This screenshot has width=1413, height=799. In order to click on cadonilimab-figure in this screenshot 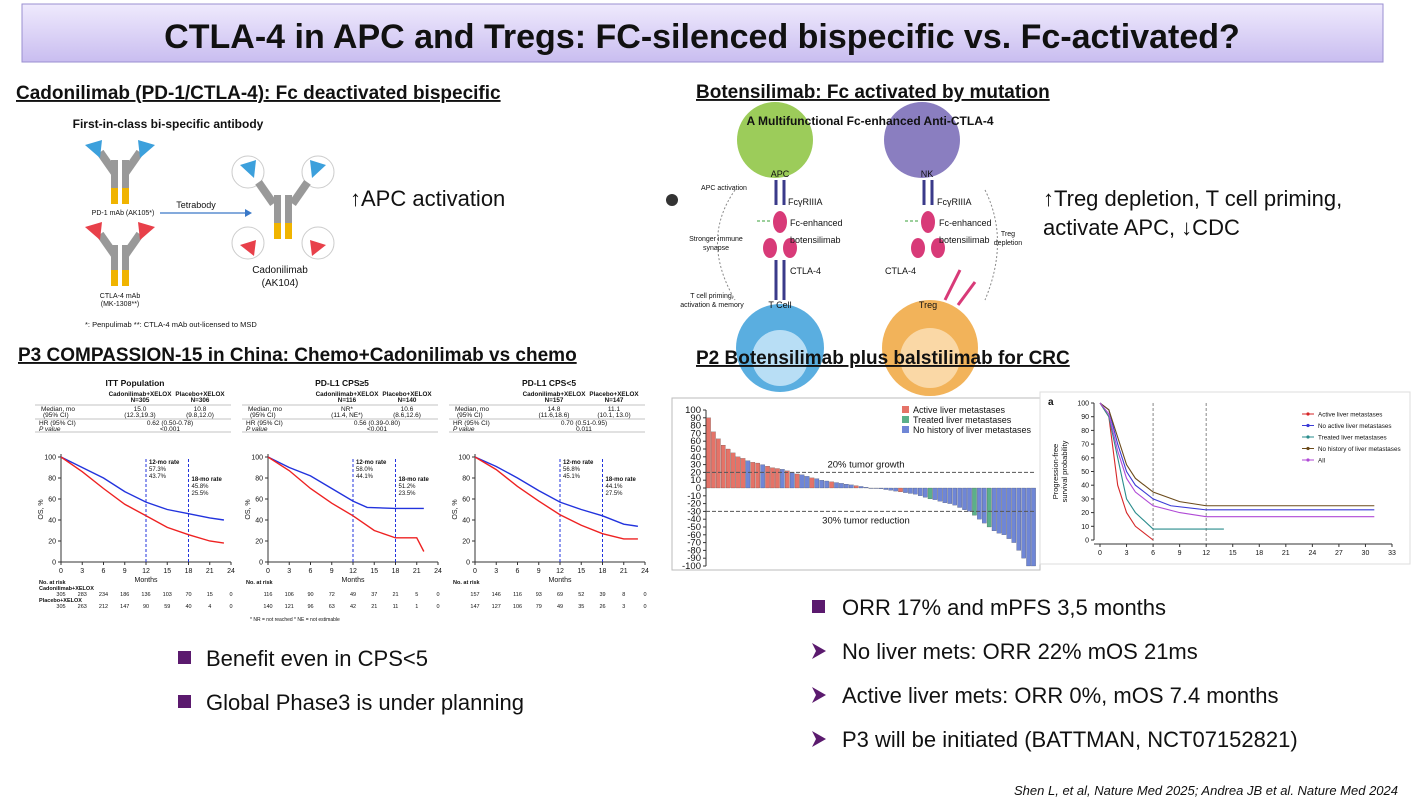, I will do `click(210, 213)`.